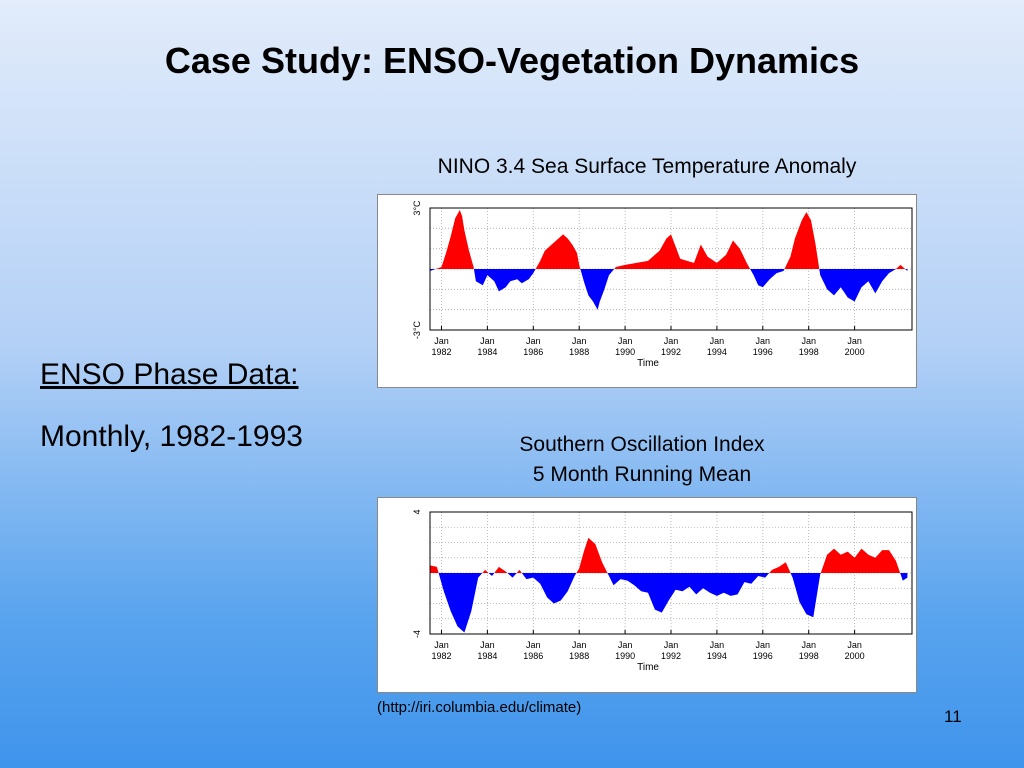 The image size is (1024, 768). I want to click on y-tick-label: 3°C, so click(417, 208).